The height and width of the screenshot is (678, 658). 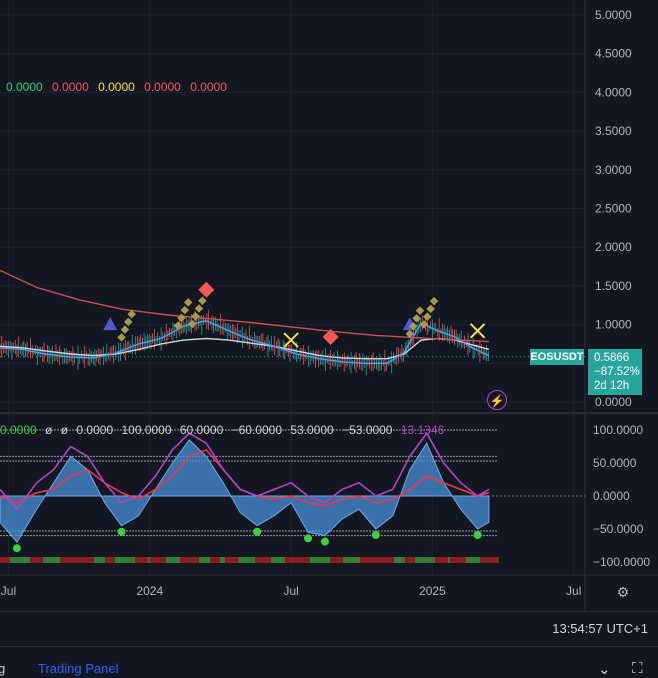 What do you see at coordinates (615, 463) in the screenshot?
I see `osc-tick-label: 50.0000` at bounding box center [615, 463].